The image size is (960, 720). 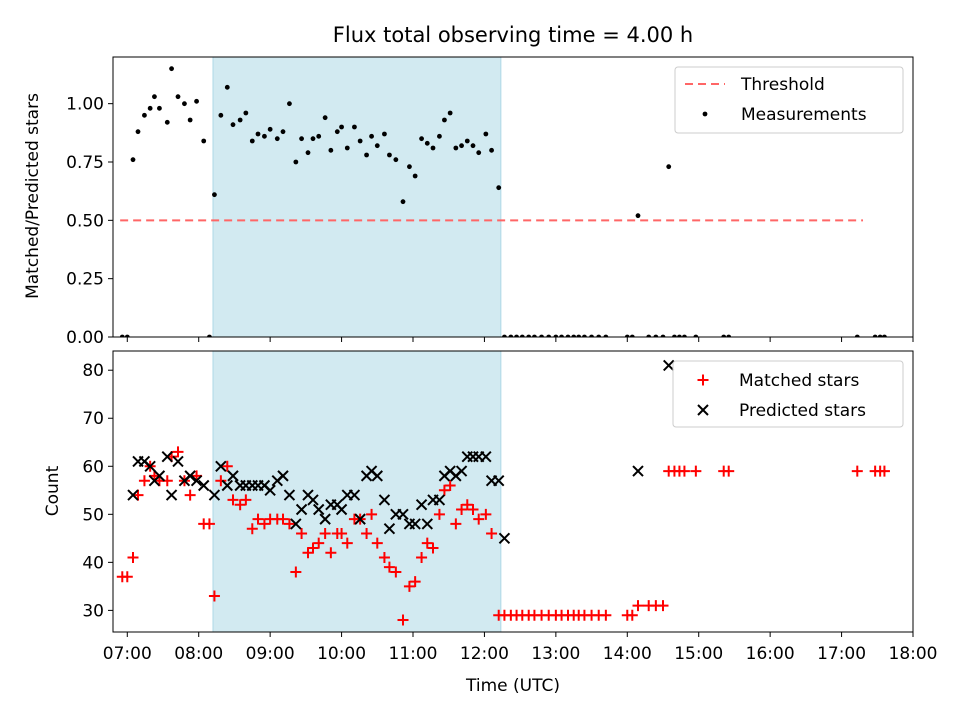 What do you see at coordinates (627, 654) in the screenshot?
I see `bottom-x-tick-label: 14:00` at bounding box center [627, 654].